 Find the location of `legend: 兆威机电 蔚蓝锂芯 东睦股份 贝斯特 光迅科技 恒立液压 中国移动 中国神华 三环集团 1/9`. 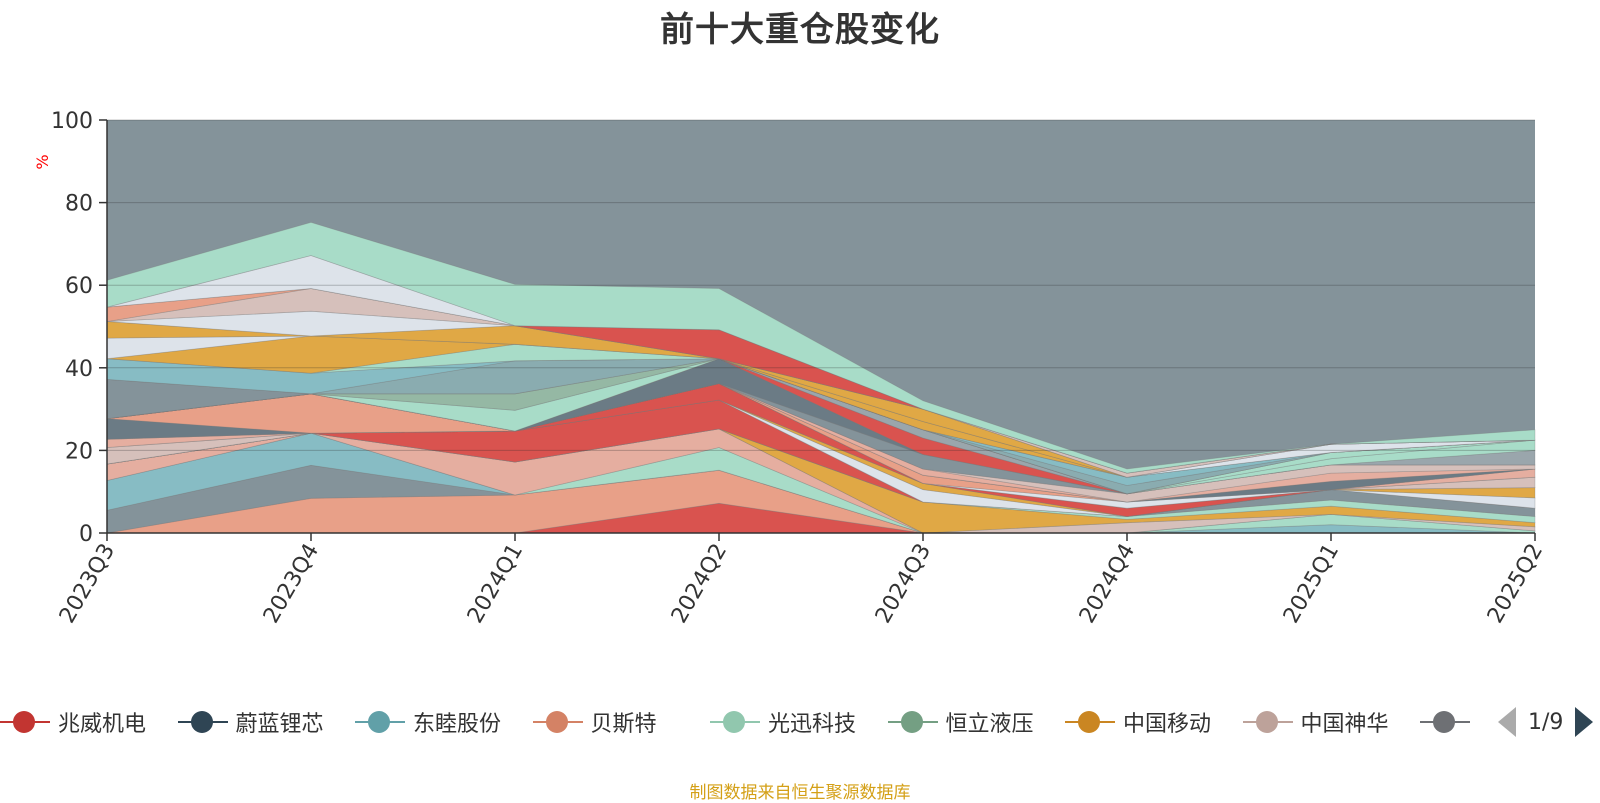

legend: 兆威机电 蔚蓝锂芯 东睦股份 贝斯特 光迅科技 恒立液压 中国移动 中国神华 三环集团 1/9 is located at coordinates (800, 722).